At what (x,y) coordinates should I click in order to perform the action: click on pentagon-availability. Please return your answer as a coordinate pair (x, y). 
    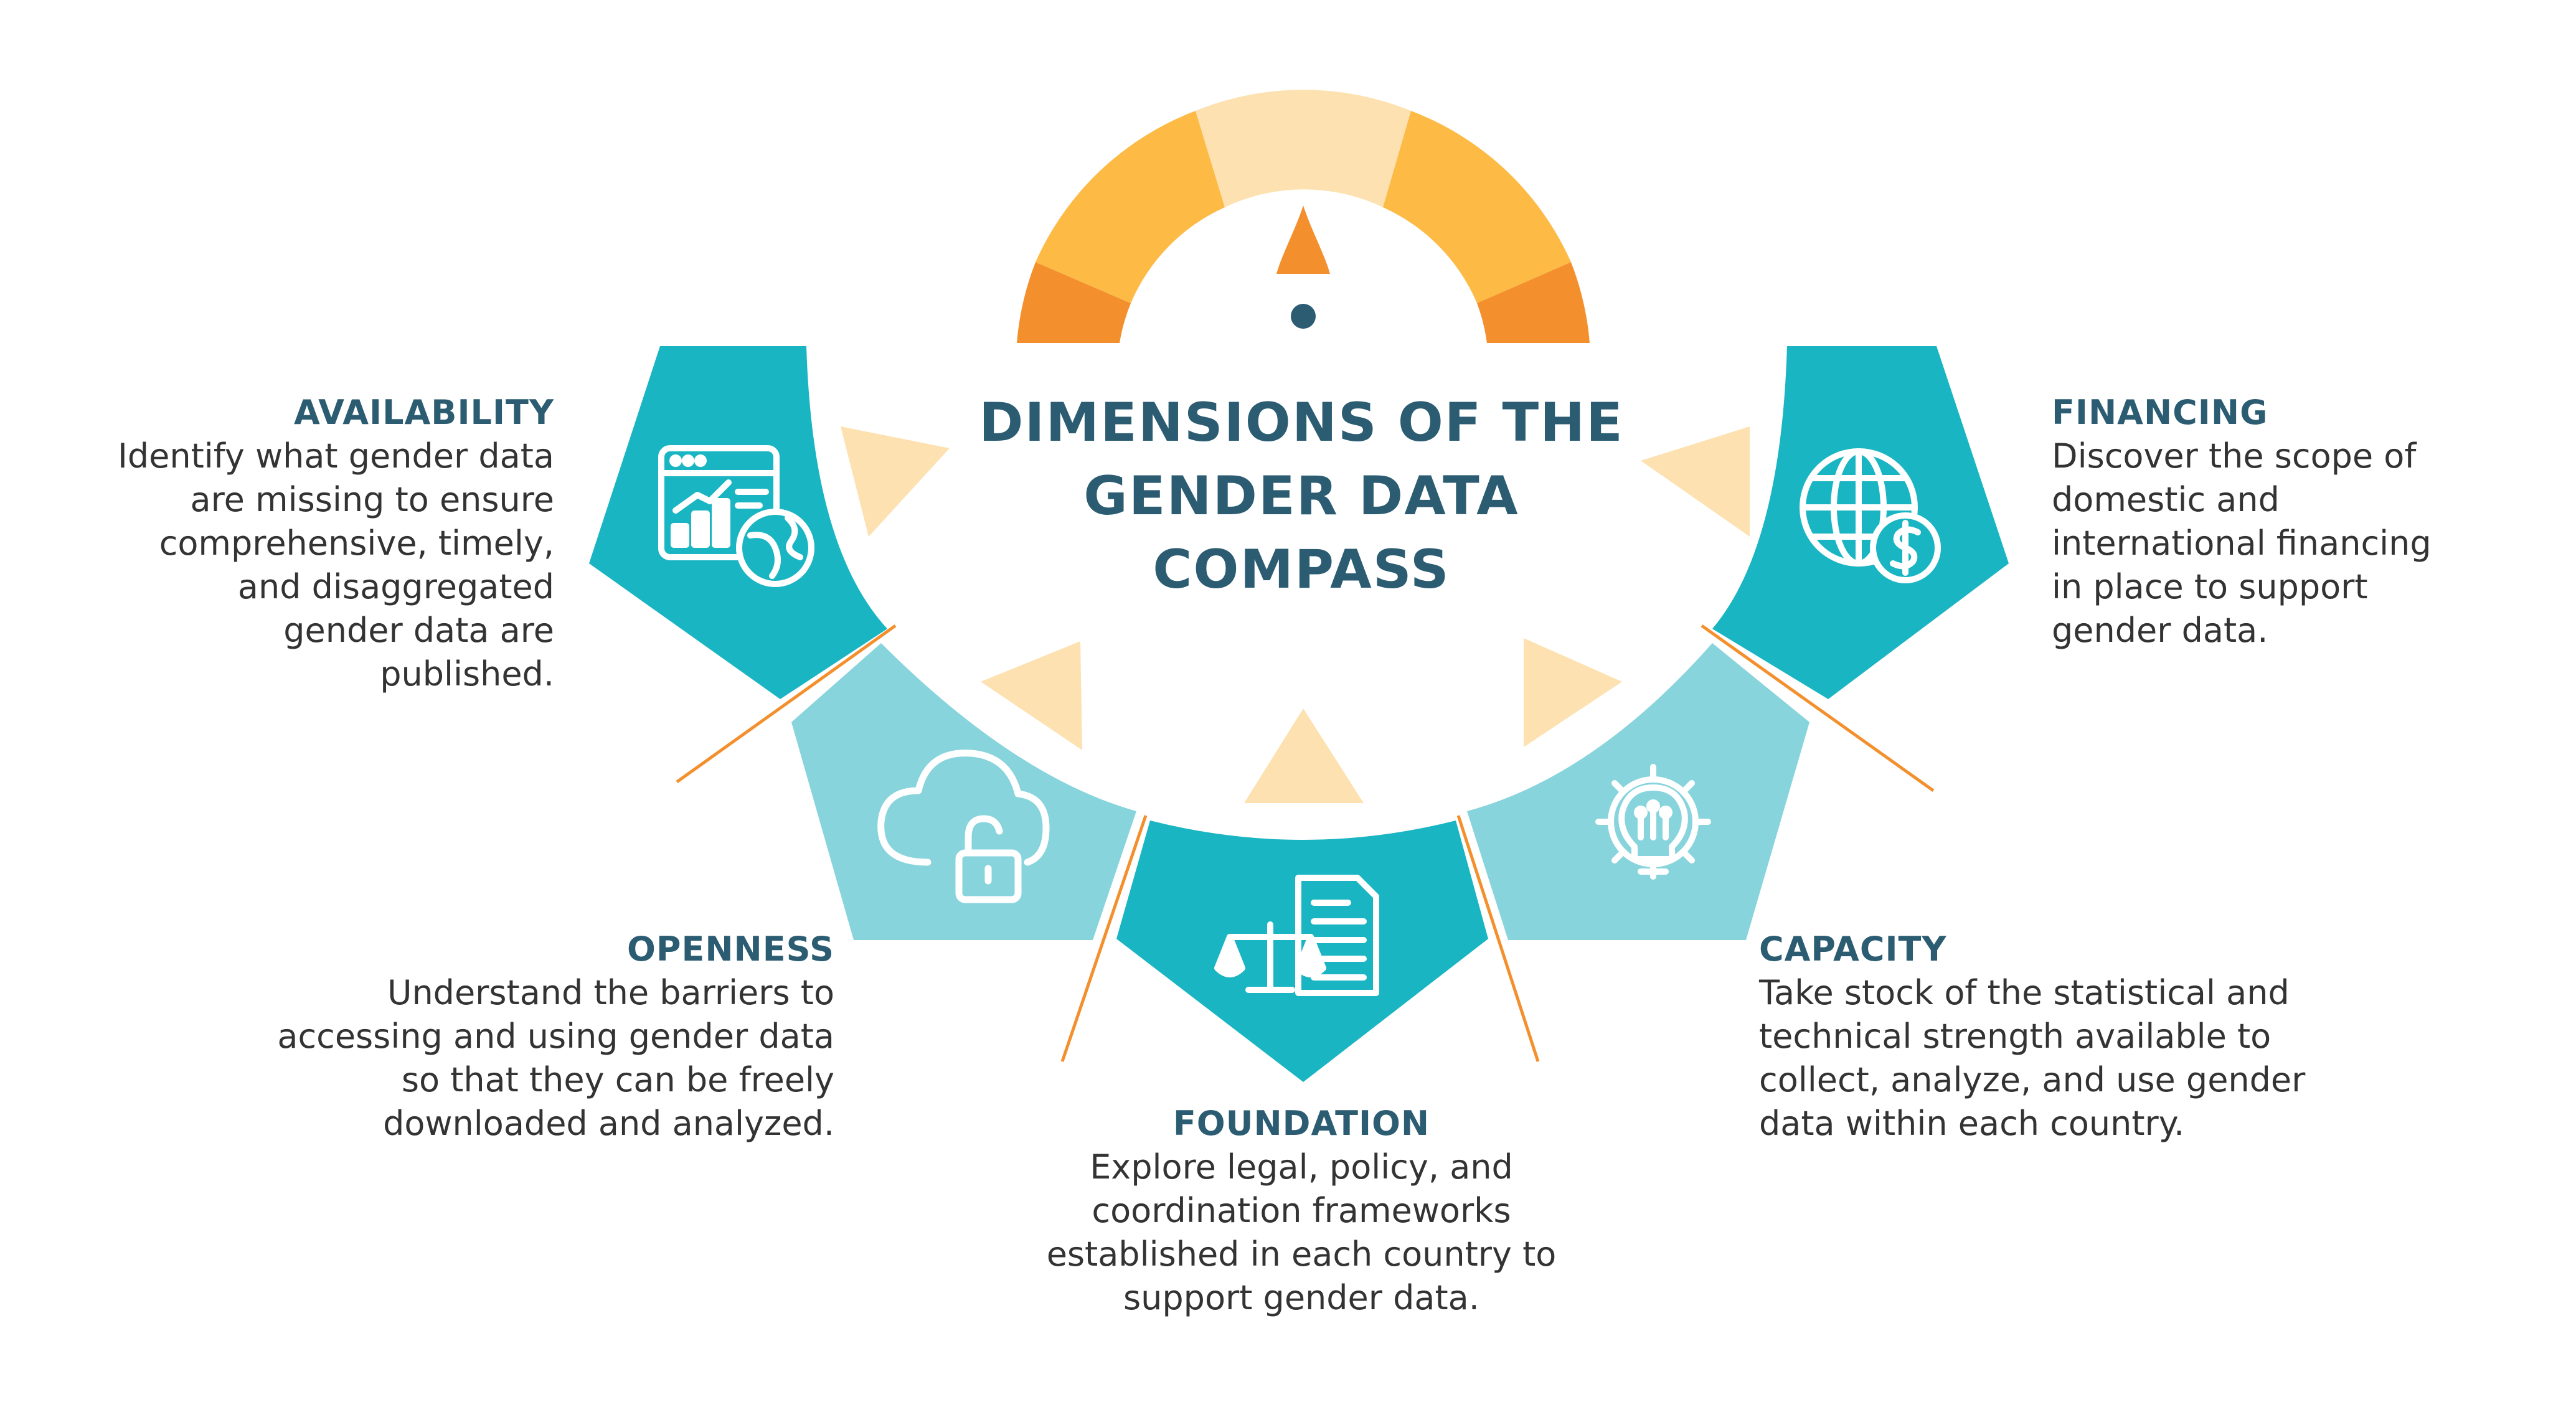
    Looking at the image, I should click on (738, 522).